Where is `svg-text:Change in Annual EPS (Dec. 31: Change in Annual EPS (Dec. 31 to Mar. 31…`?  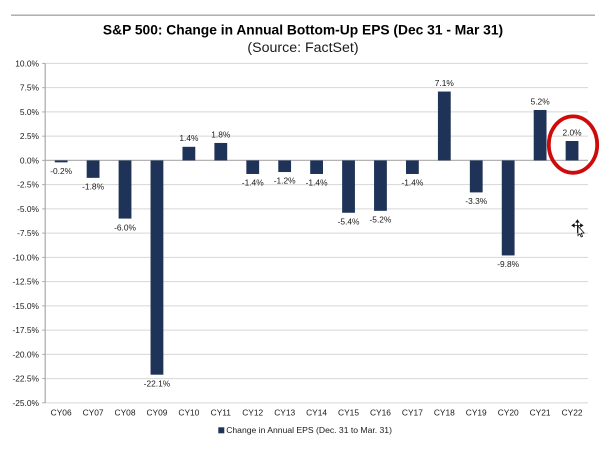
svg-text:Change in Annual EPS (Dec. 31: Change in Annual EPS (Dec. 31 to Mar. 31… is located at coordinates (309, 430).